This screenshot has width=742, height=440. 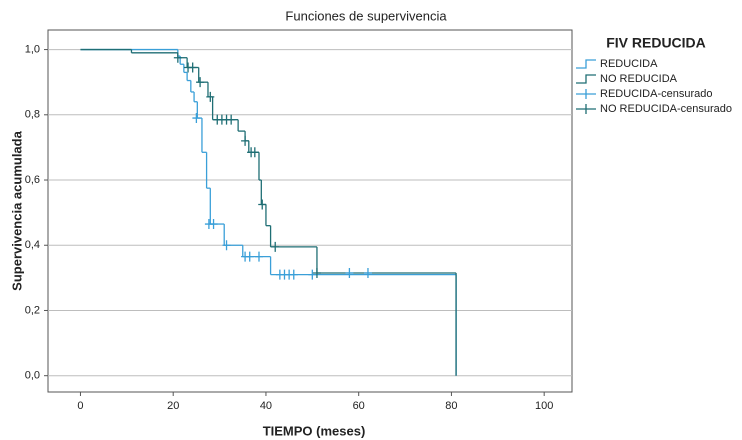 What do you see at coordinates (80, 406) in the screenshot?
I see `x-tick-label: 0` at bounding box center [80, 406].